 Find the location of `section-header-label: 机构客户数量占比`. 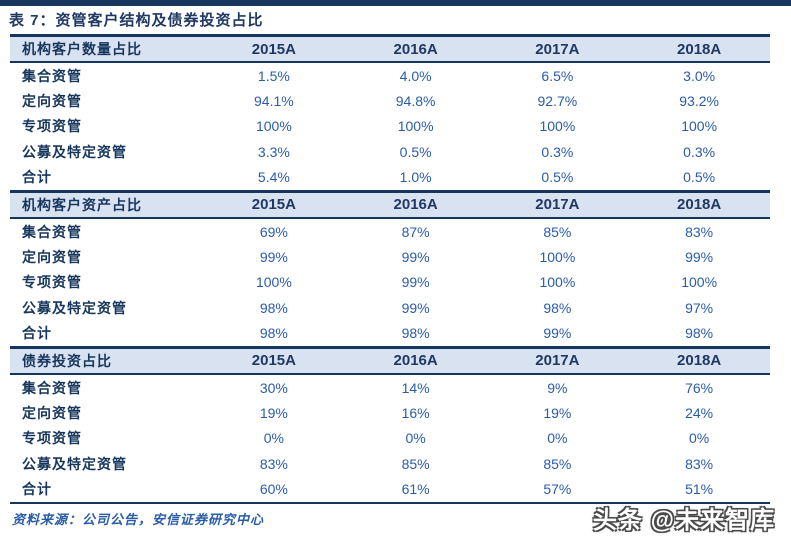

section-header-label: 机构客户数量占比 is located at coordinates (82, 49).